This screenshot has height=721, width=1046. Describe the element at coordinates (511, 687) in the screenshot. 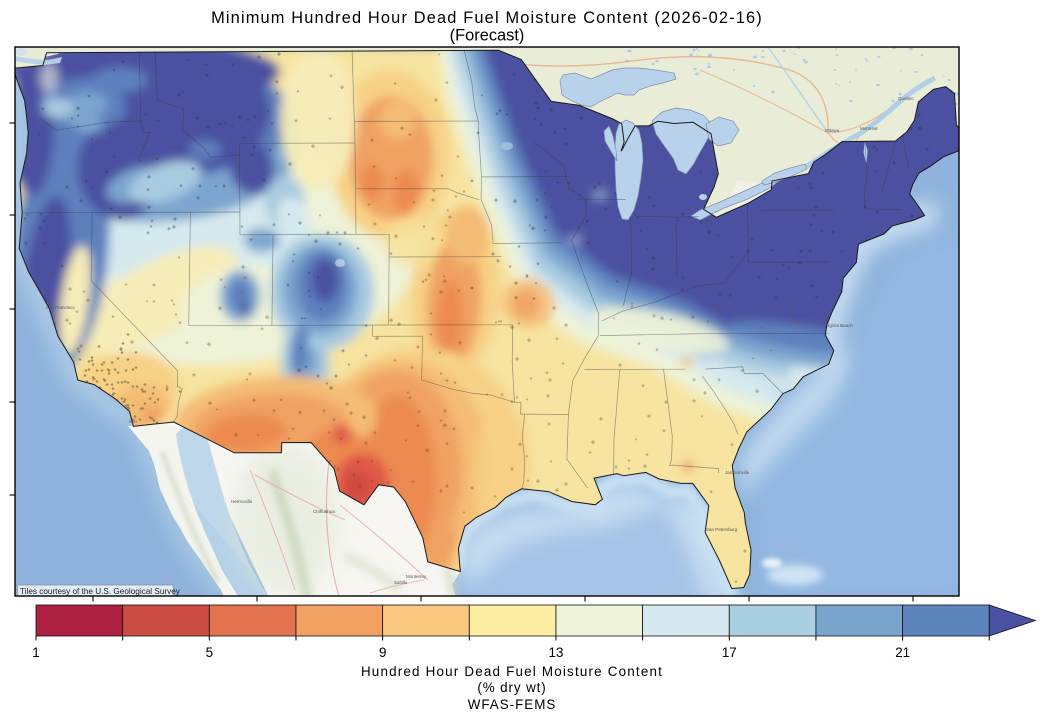

I see `svg-text: (% dry wt)` at that location.